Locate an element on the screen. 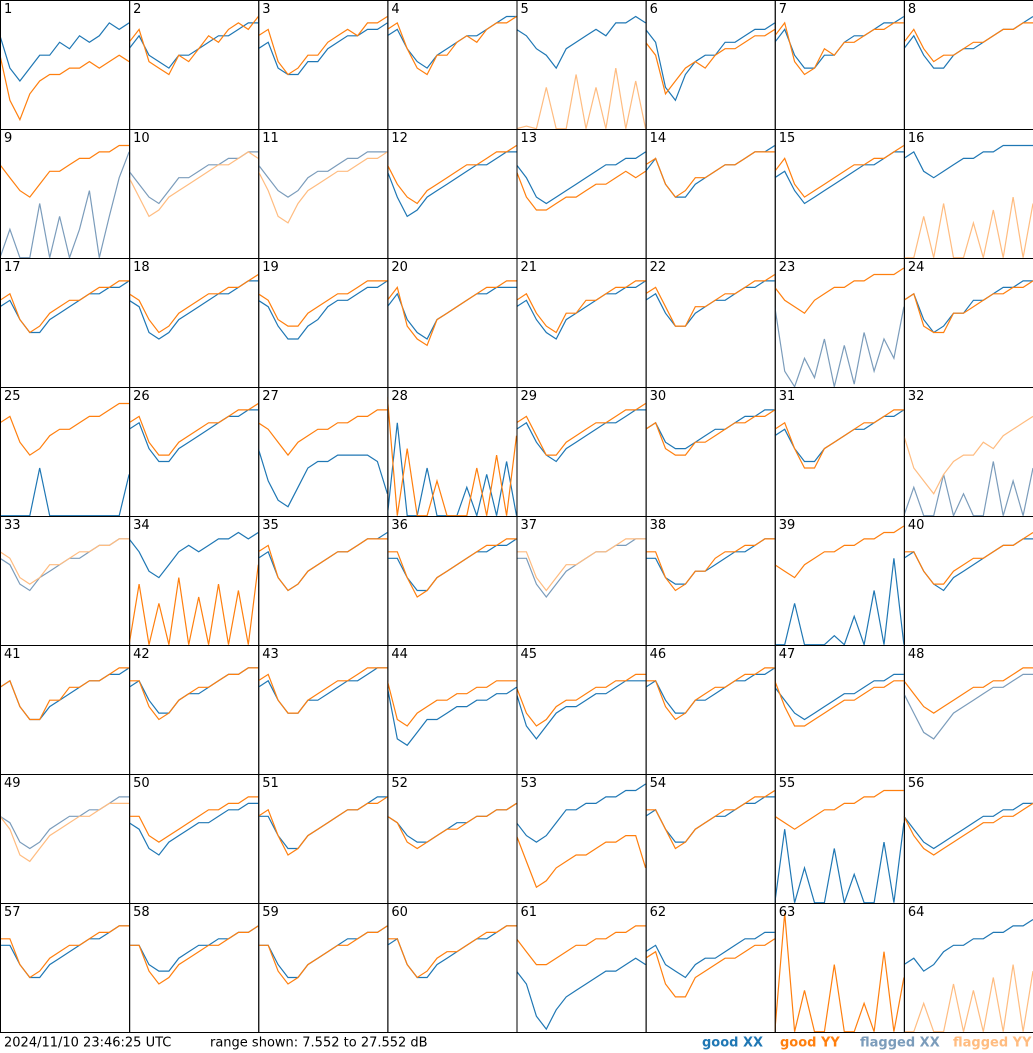  panel-label: 56 is located at coordinates (916, 783).